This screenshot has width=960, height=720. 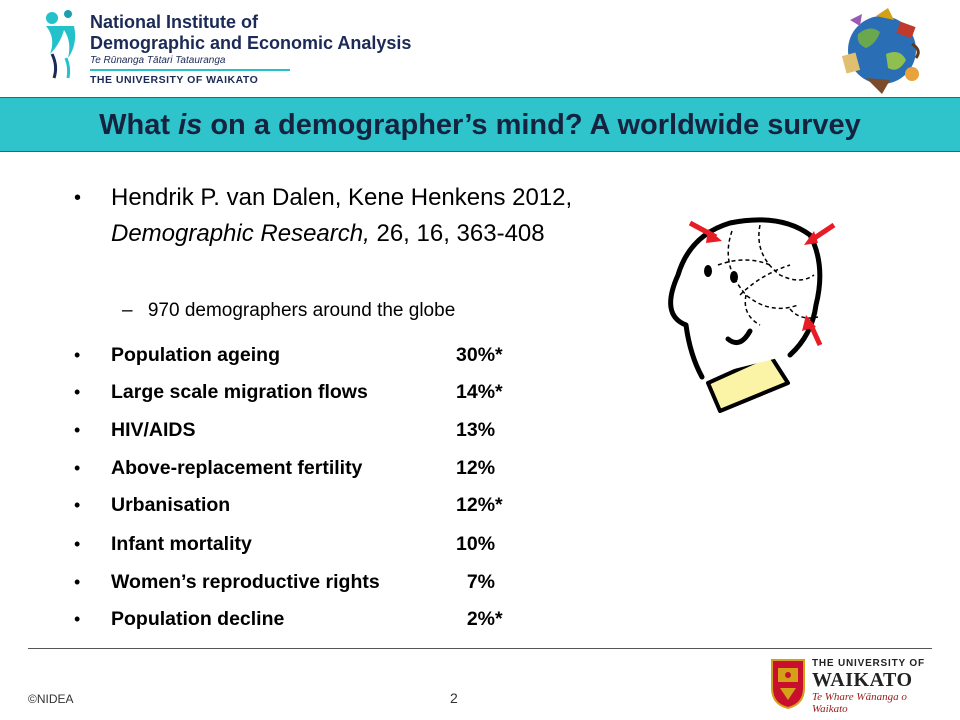 I want to click on footer-divider, so click(x=480, y=648).